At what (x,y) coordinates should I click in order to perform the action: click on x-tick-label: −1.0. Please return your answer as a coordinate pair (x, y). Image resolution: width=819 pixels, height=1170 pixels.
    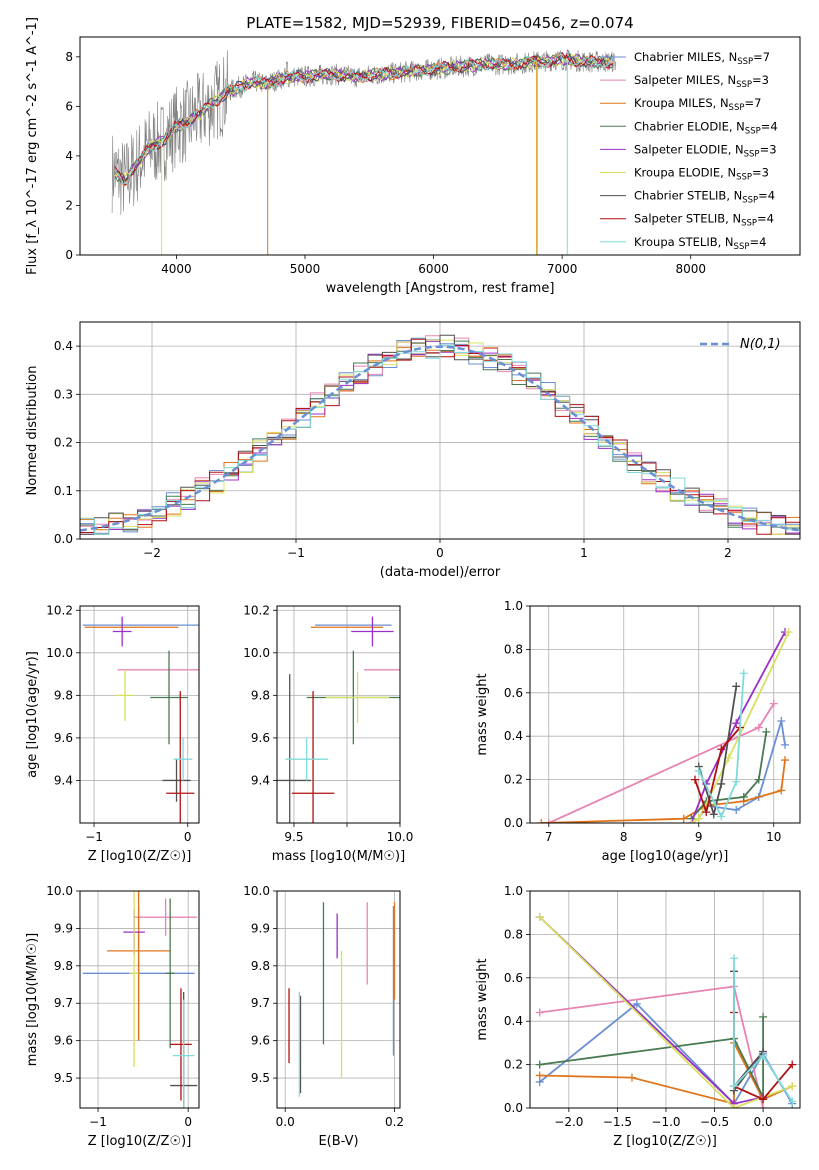
    Looking at the image, I should click on (665, 1122).